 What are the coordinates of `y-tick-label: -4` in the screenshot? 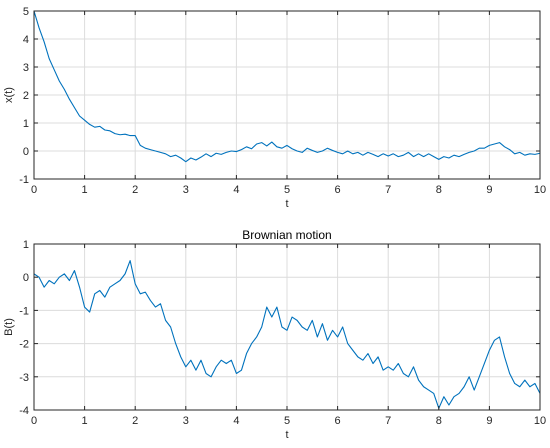 It's located at (24, 411).